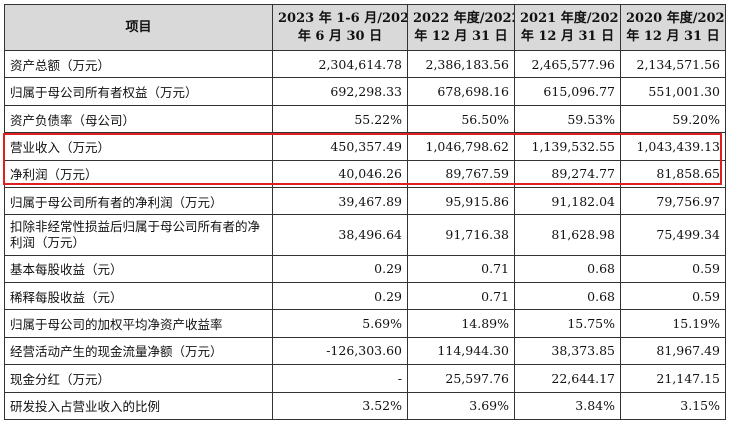  I want to click on row-label: 资产负债率（母公司）, so click(138, 119).